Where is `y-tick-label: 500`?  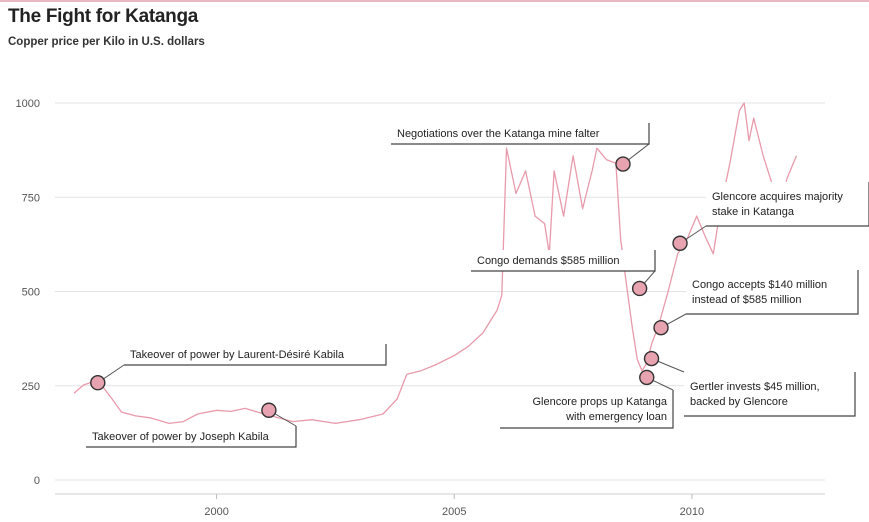 y-tick-label: 500 is located at coordinates (31, 293).